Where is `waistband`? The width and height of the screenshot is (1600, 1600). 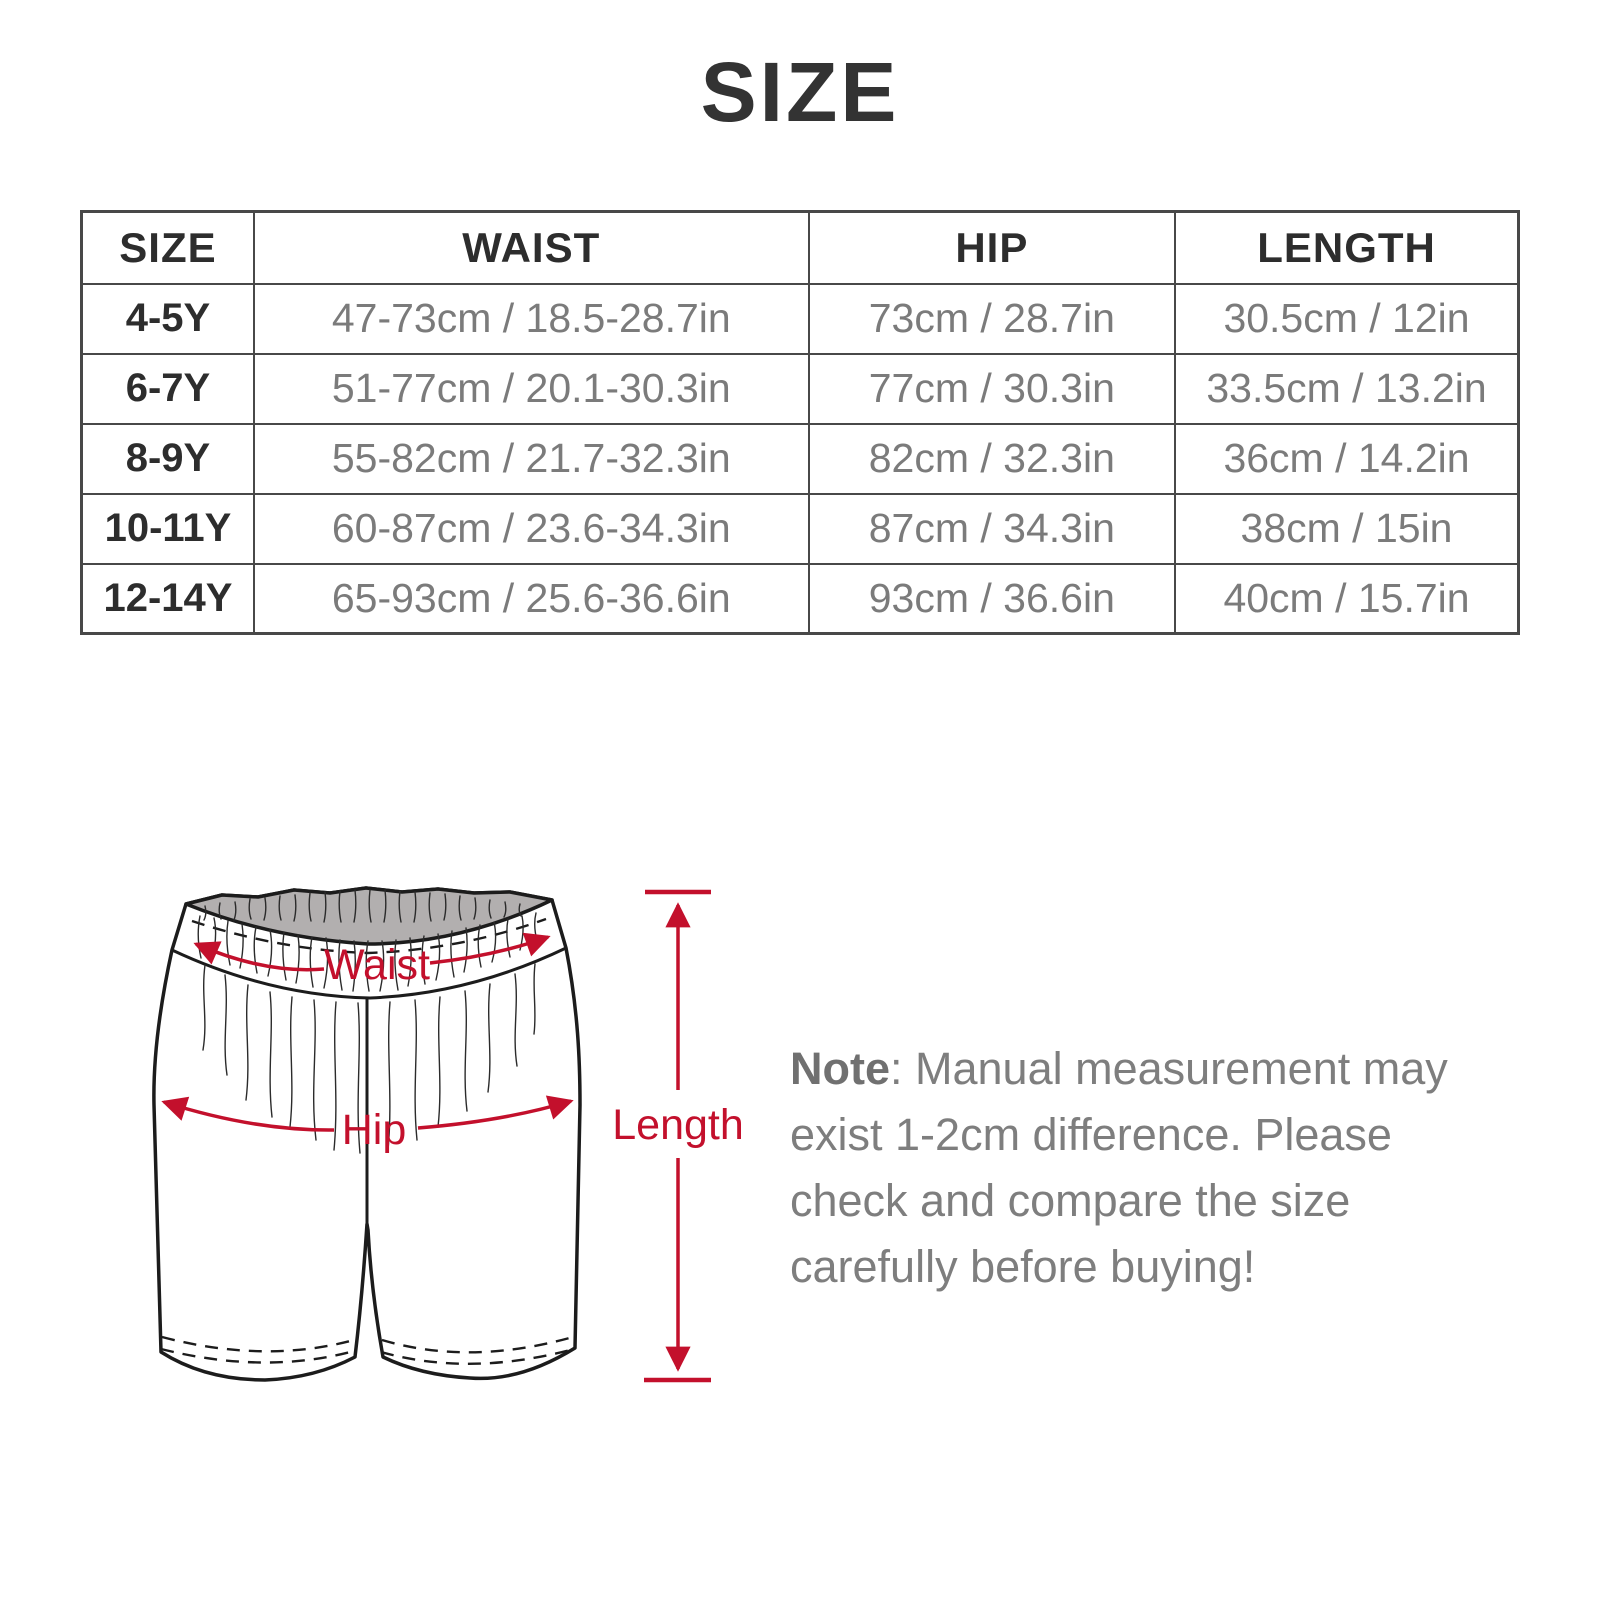
waistband is located at coordinates (369, 916).